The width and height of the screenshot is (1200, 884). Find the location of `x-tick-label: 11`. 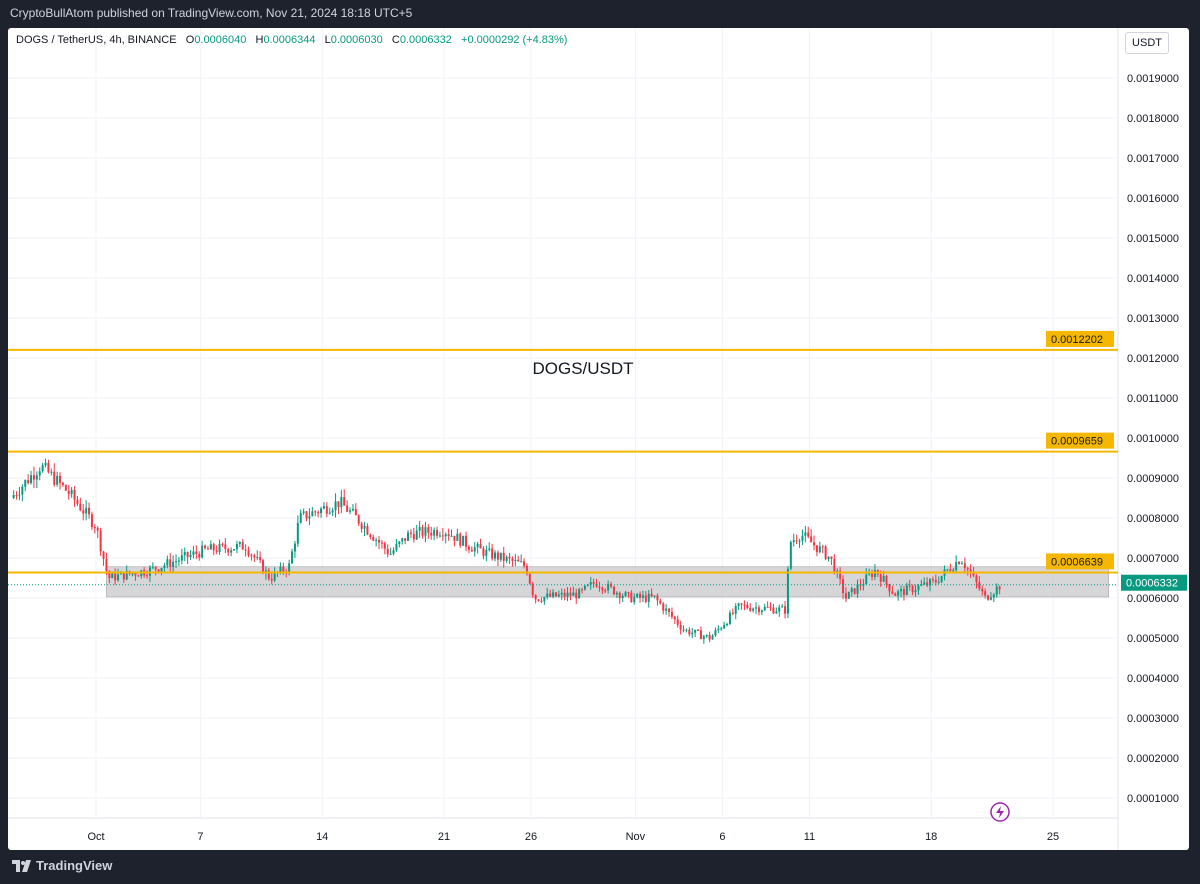

x-tick-label: 11 is located at coordinates (809, 837).